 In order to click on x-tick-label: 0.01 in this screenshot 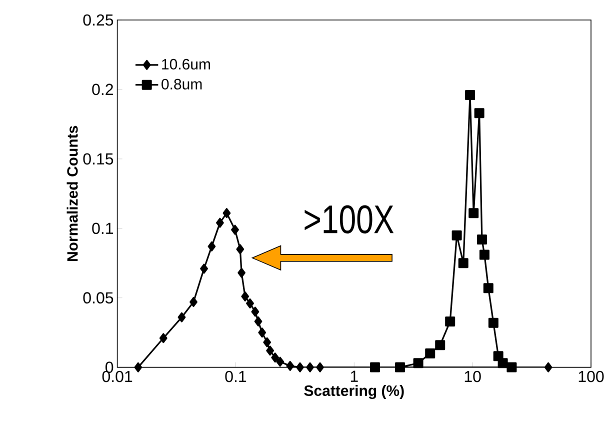, I will do `click(117, 376)`.